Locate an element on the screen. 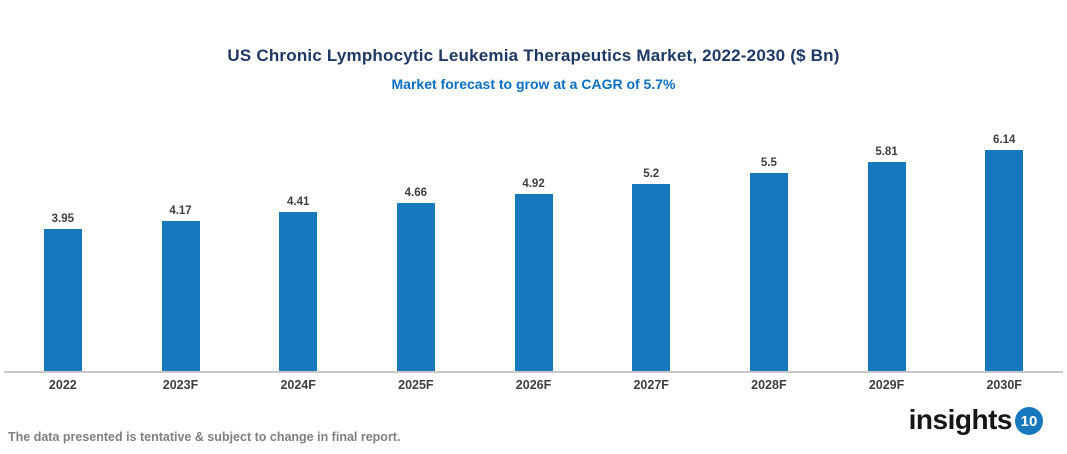  bar-slot-2027F: 5.2 is located at coordinates (651, 245).